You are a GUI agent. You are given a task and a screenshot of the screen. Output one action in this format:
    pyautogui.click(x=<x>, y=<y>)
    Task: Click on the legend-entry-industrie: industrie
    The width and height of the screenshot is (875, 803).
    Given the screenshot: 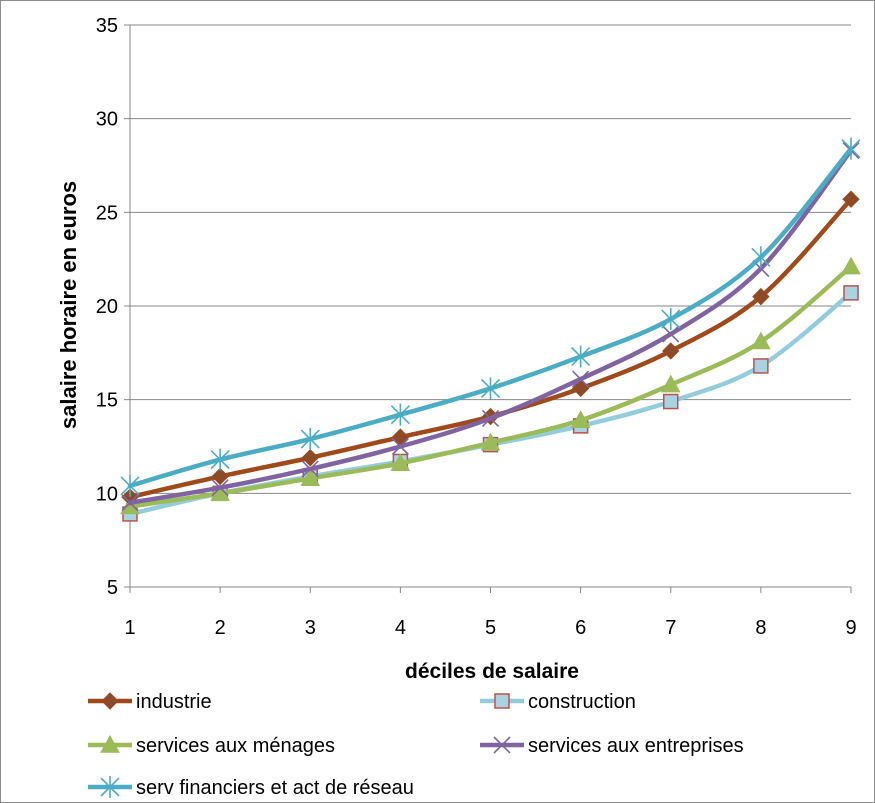 What is the action you would take?
    pyautogui.click(x=150, y=702)
    